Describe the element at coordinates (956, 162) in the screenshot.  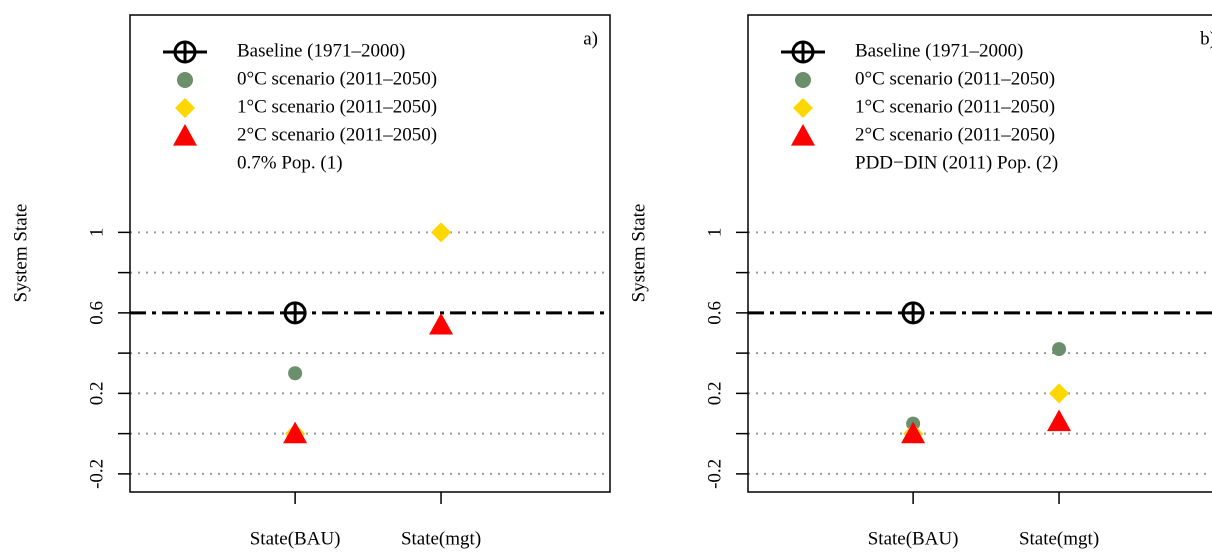
I see `legend-note: PDD−DIN (2011) Pop. (2)` at that location.